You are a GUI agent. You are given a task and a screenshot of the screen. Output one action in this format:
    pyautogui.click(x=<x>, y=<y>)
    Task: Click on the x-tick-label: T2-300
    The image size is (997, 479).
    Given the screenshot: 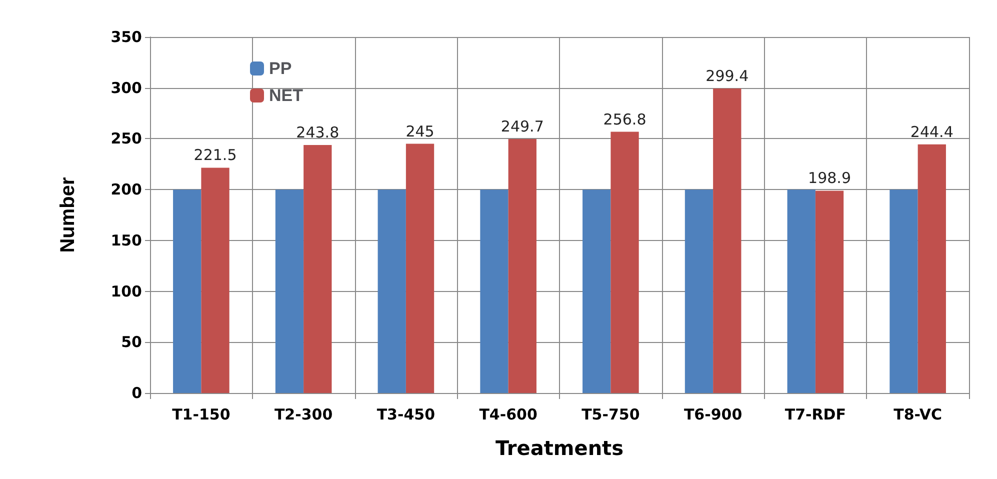 What is the action you would take?
    pyautogui.click(x=303, y=415)
    